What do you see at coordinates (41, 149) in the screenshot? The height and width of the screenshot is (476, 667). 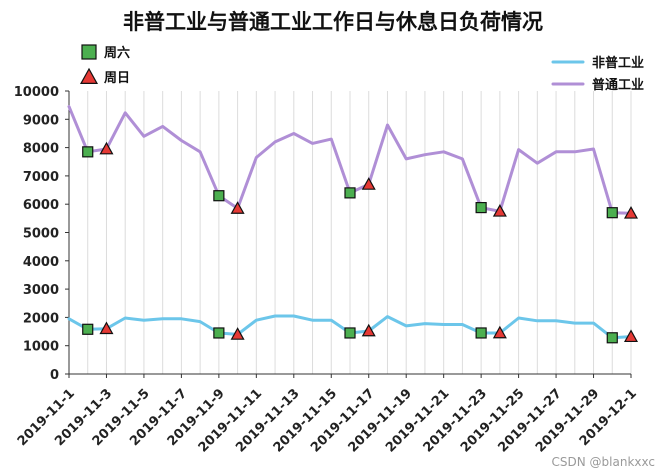 I see `y-tick-label: 8000` at bounding box center [41, 149].